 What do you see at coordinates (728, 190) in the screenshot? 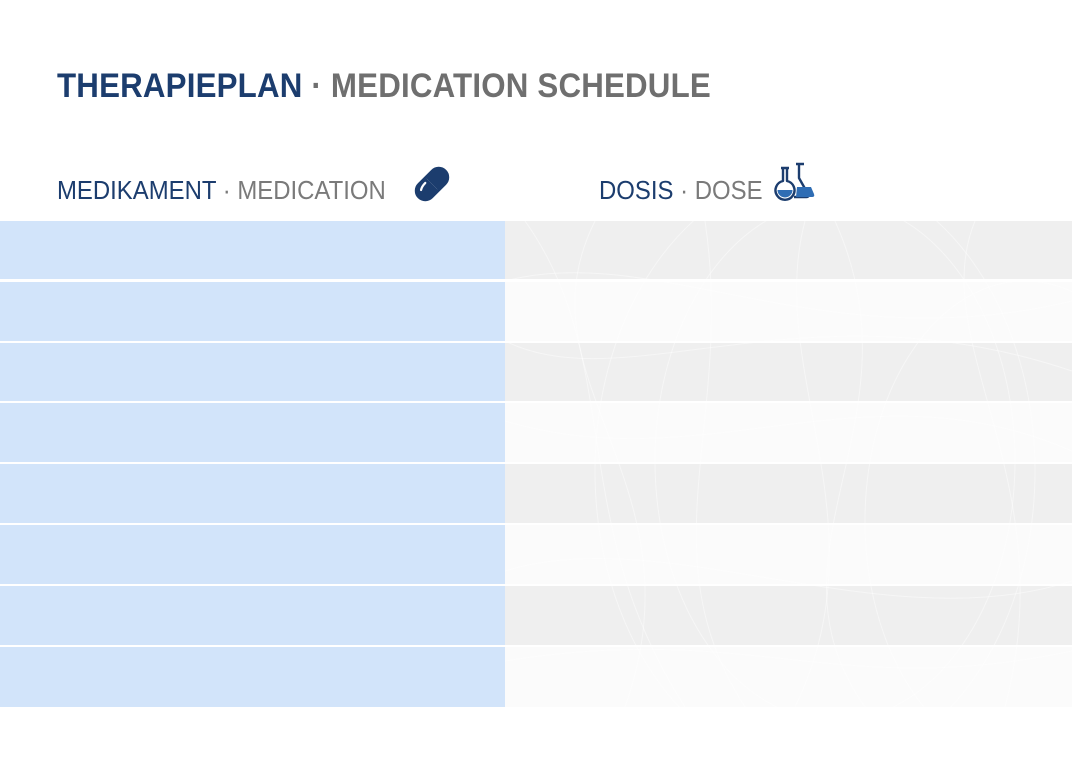
I see `dose-header-secondary: DOSE` at bounding box center [728, 190].